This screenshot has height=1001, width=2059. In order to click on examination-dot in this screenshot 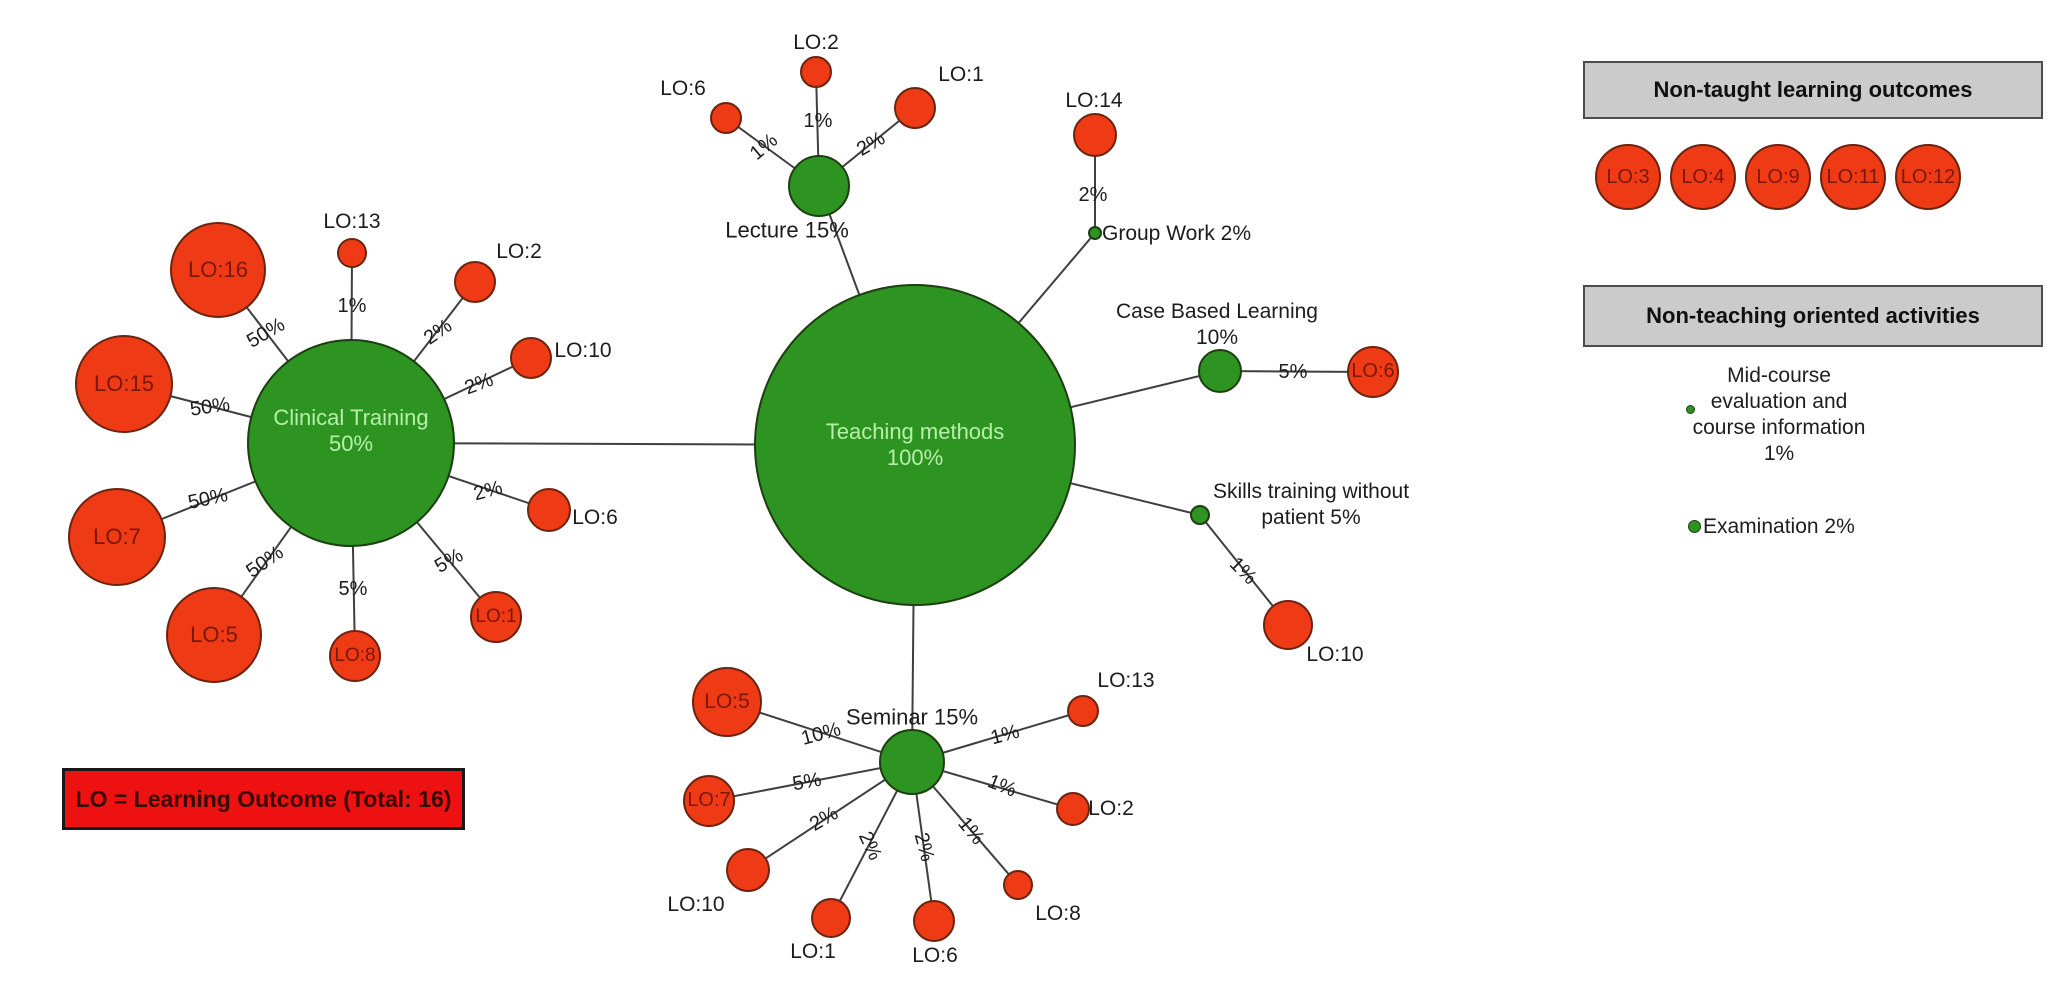, I will do `click(1694, 526)`.